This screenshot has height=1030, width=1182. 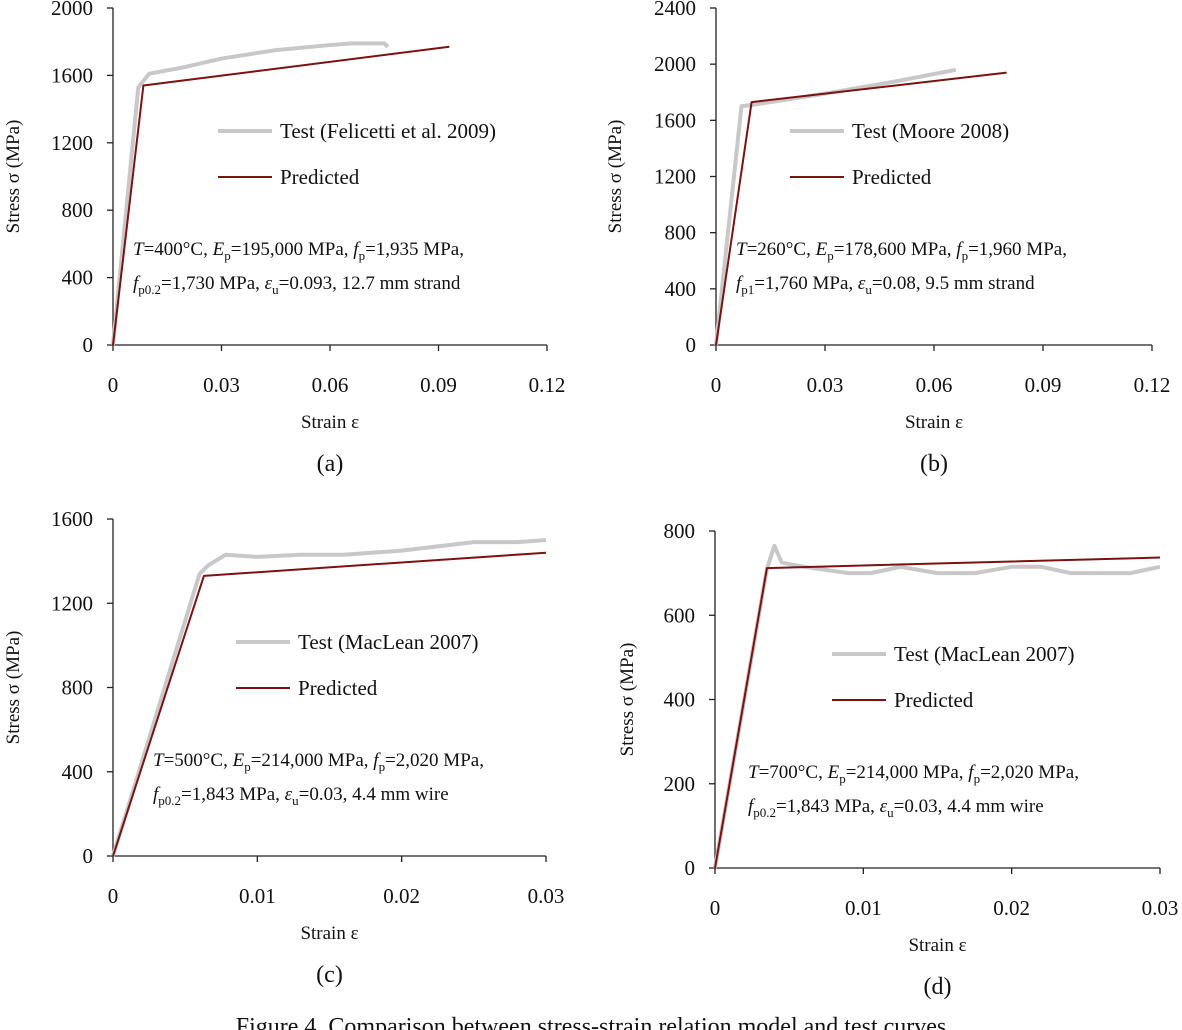 What do you see at coordinates (178, 249) in the screenshot?
I see `annotation-part: =400°C,` at bounding box center [178, 249].